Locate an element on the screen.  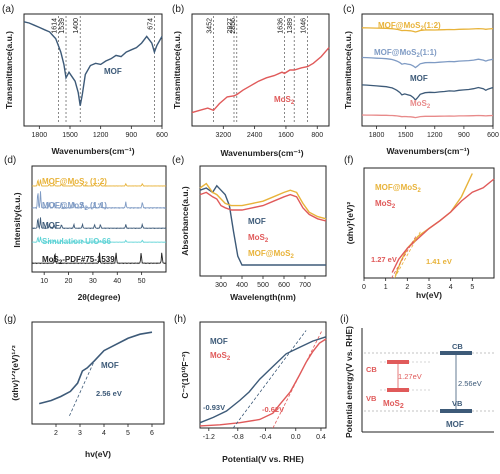
panel-b-xtick-label: 3200 is located at coordinates (224, 135).